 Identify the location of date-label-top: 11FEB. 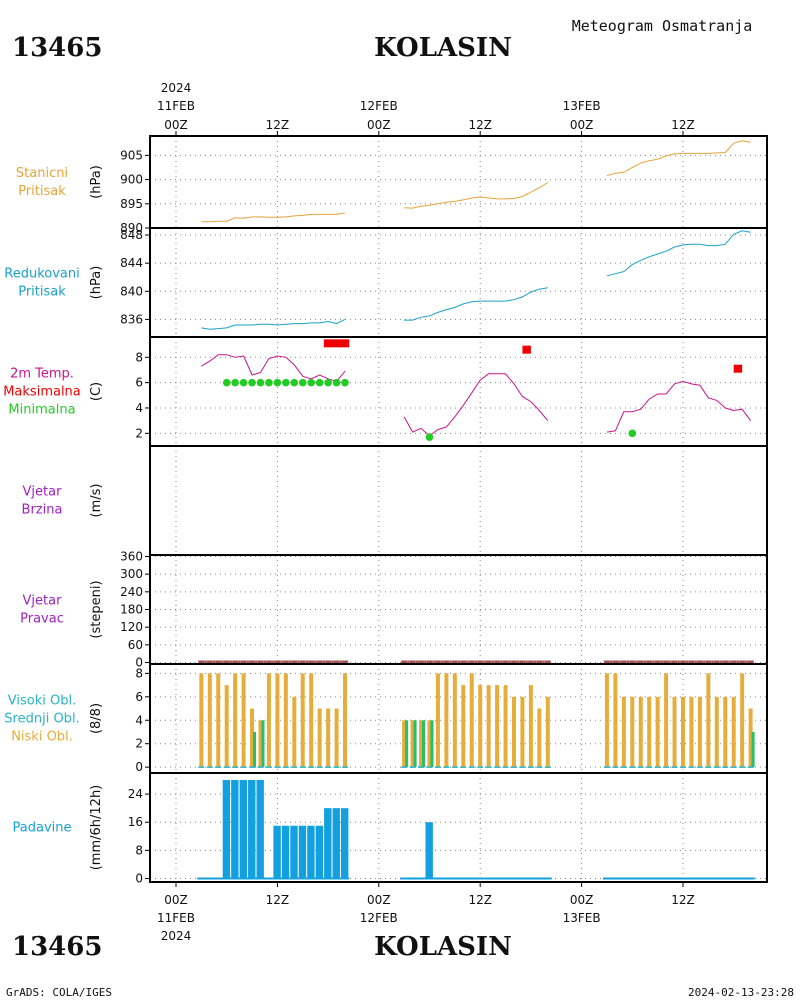
(176, 106).